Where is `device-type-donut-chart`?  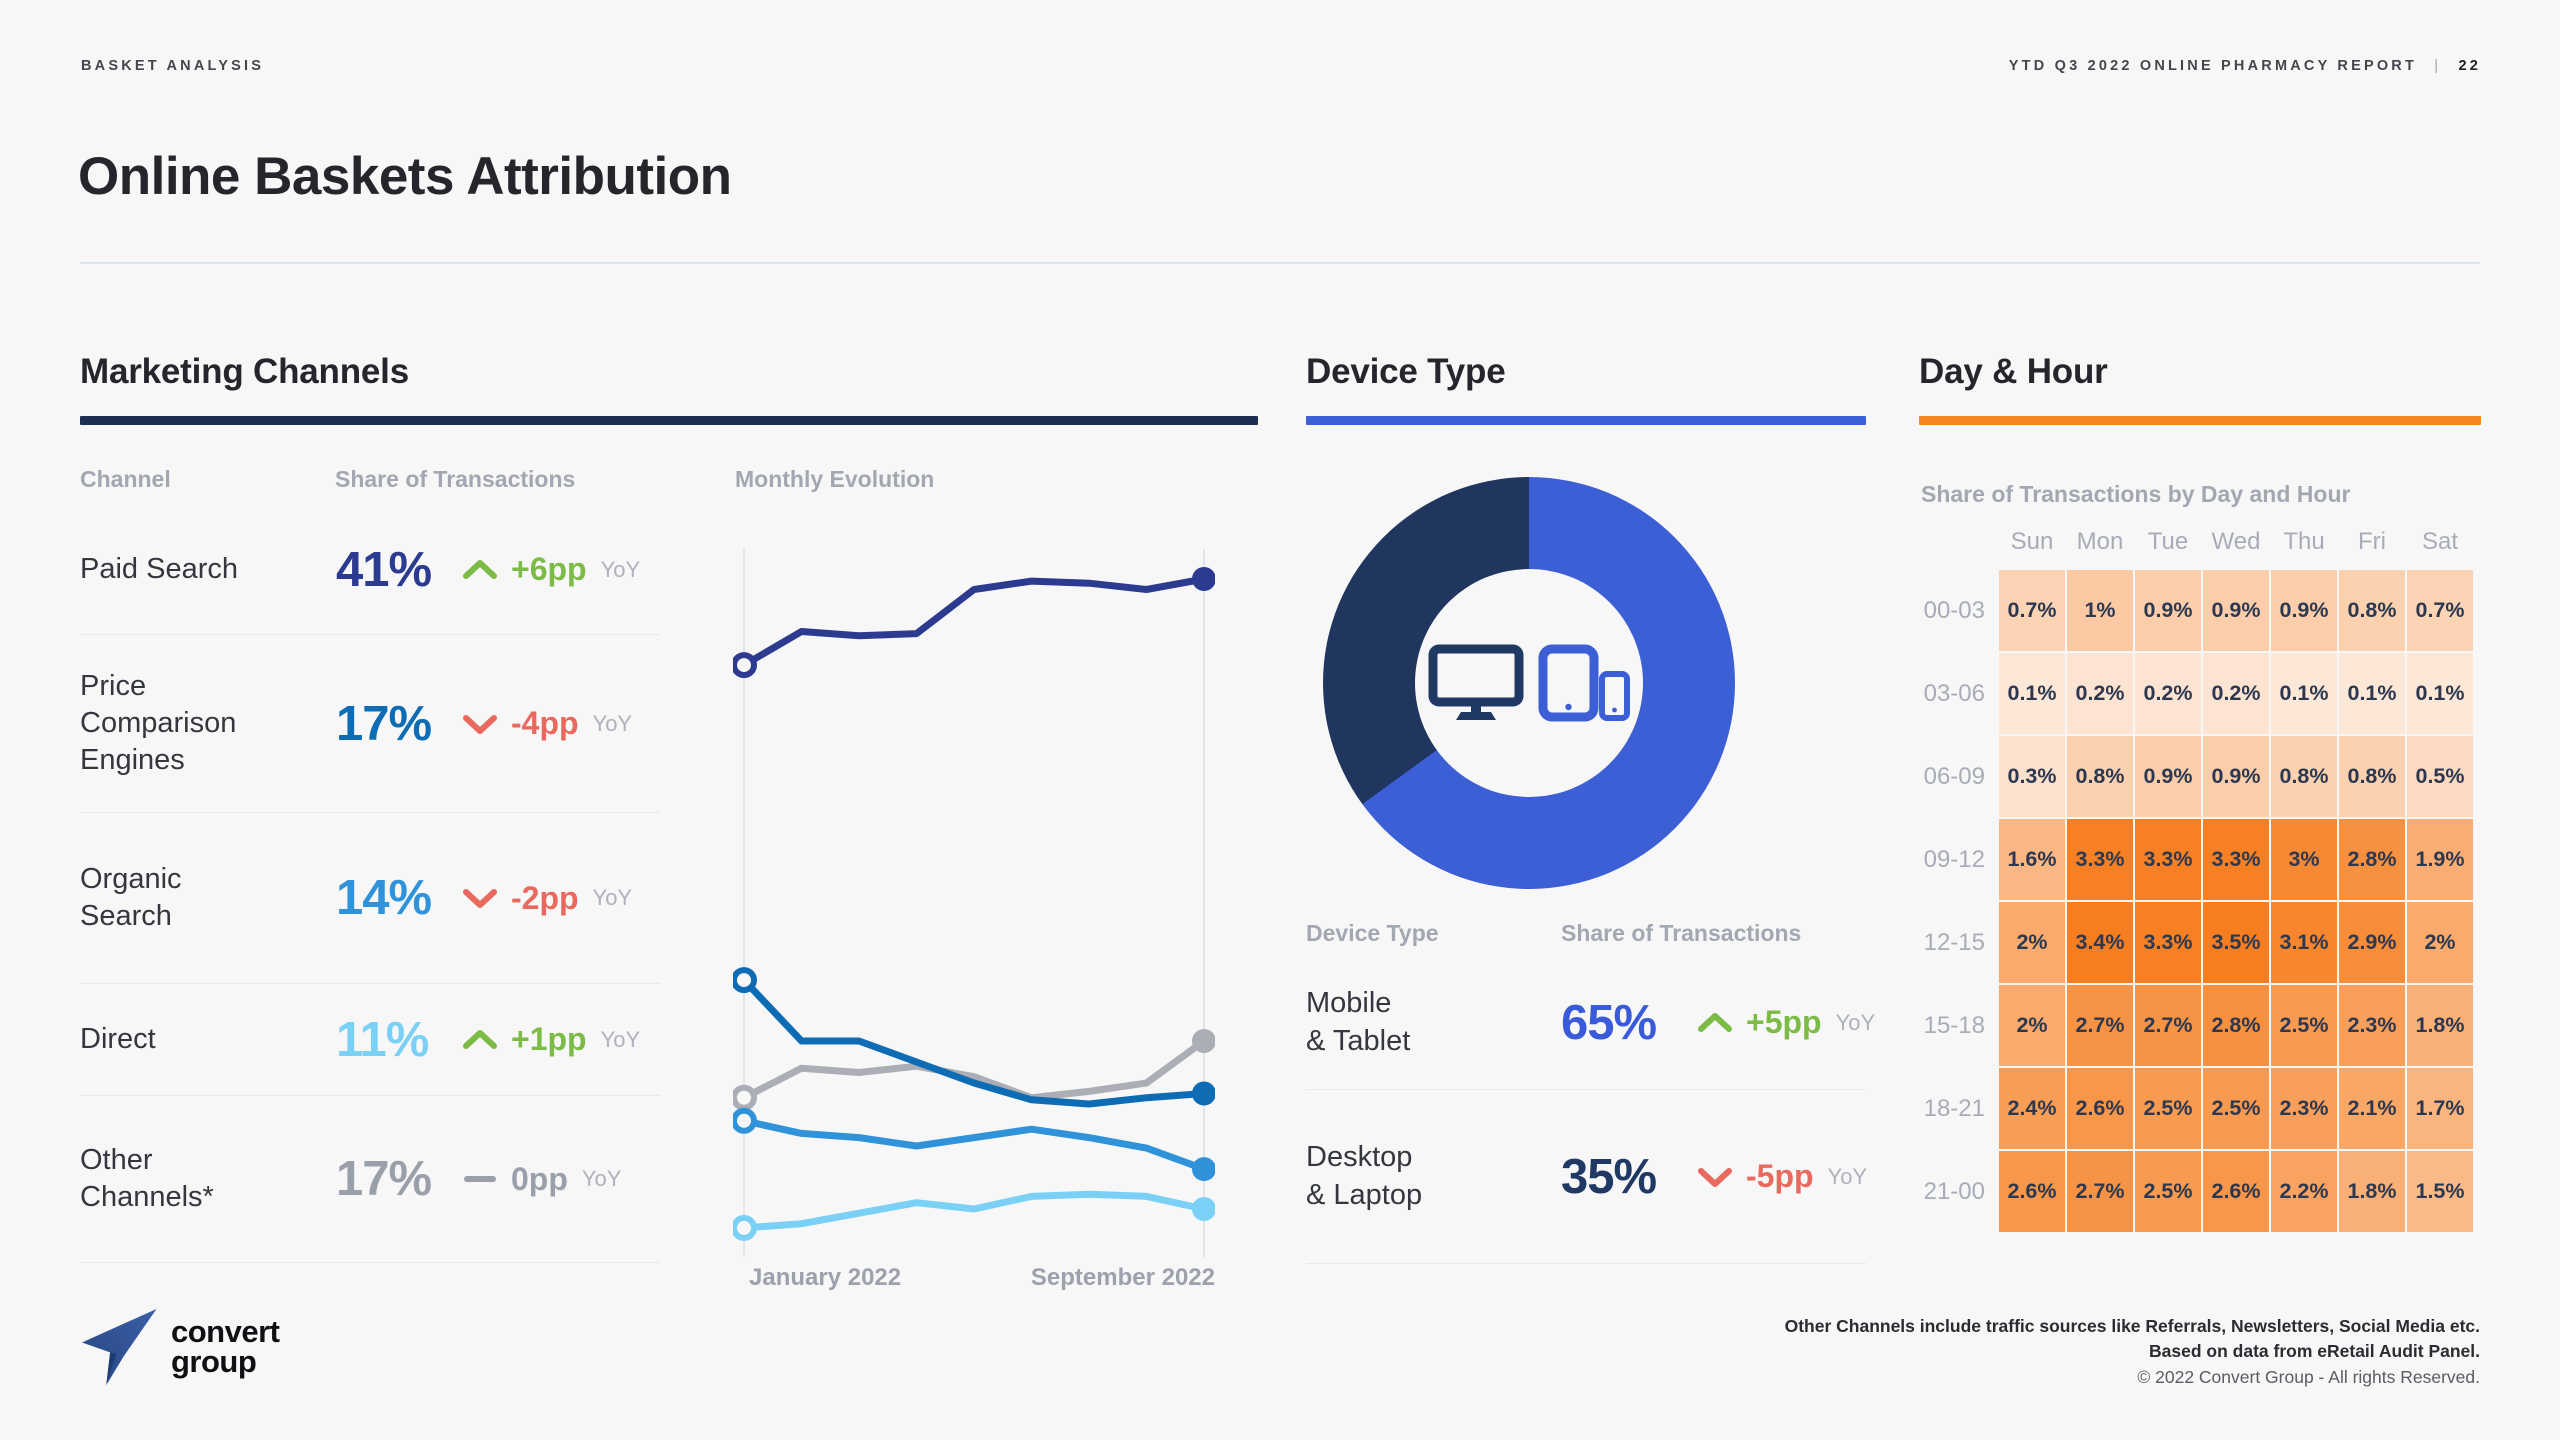
device-type-donut-chart is located at coordinates (1529, 683).